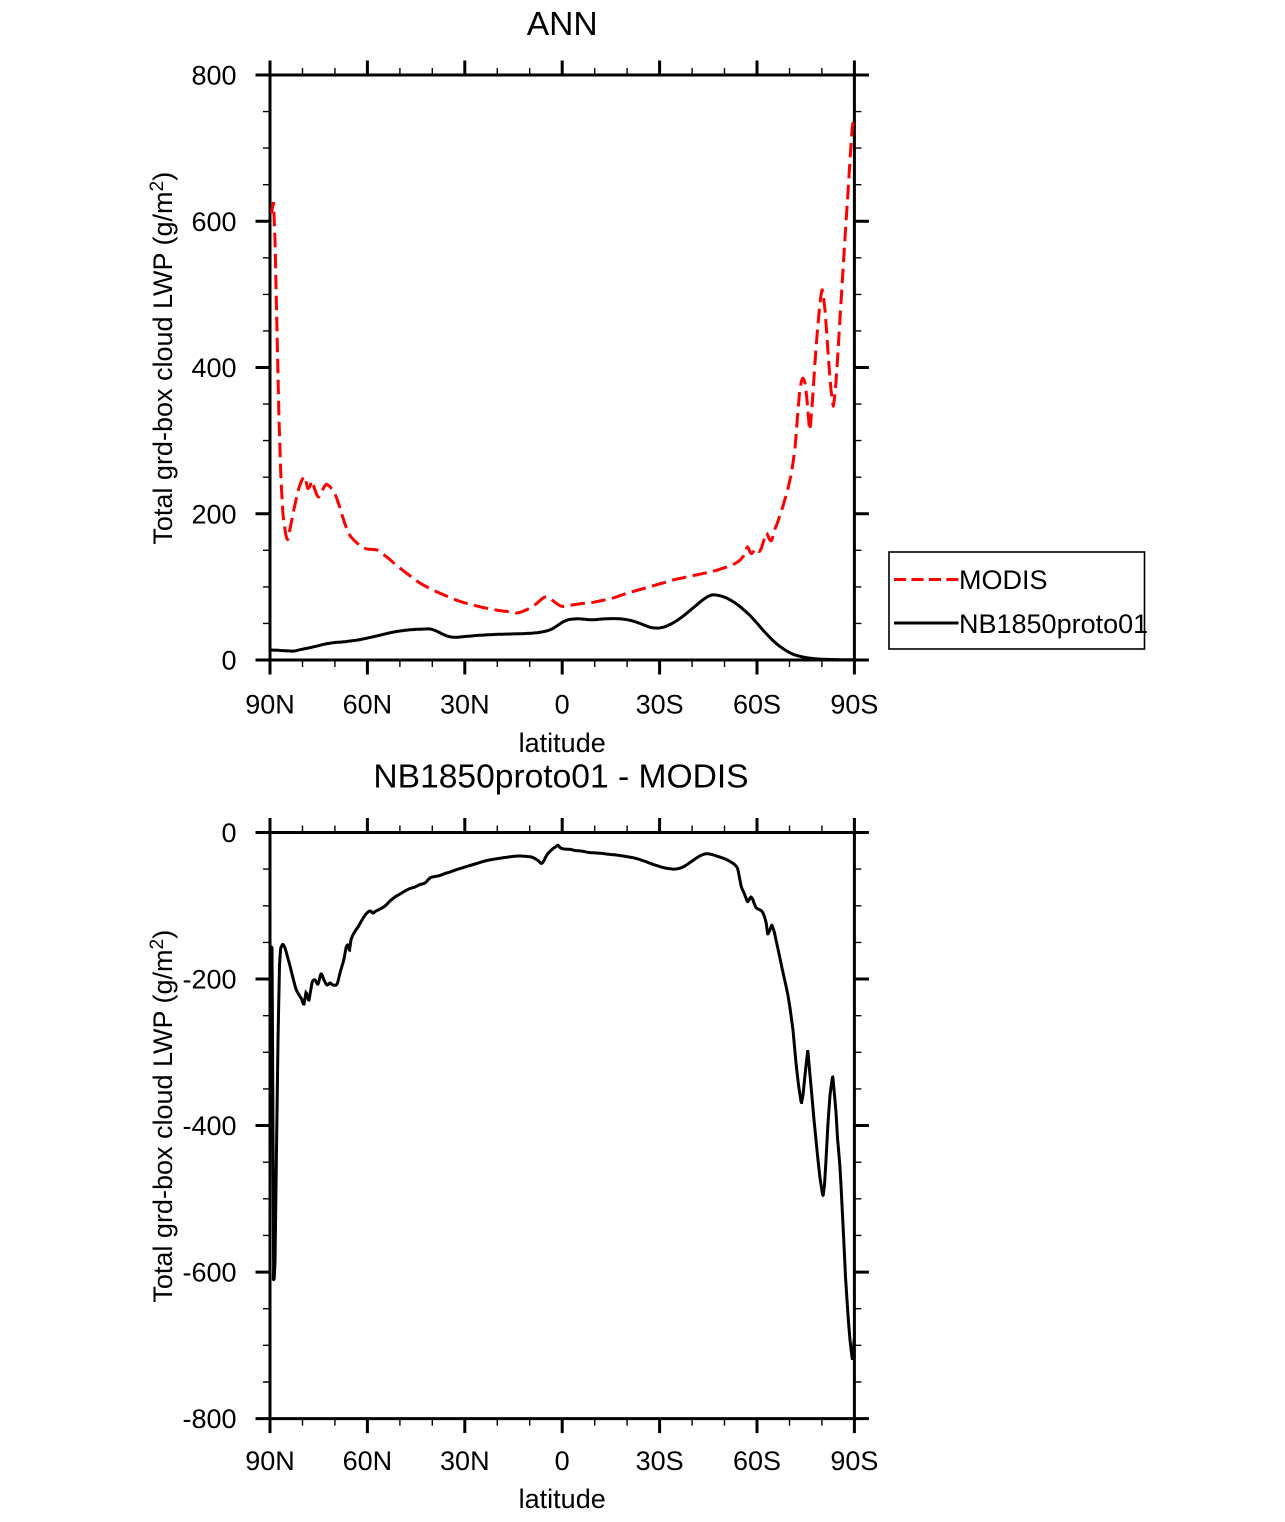  Describe the element at coordinates (213, 368) in the screenshot. I see `svg-text: 400` at that location.